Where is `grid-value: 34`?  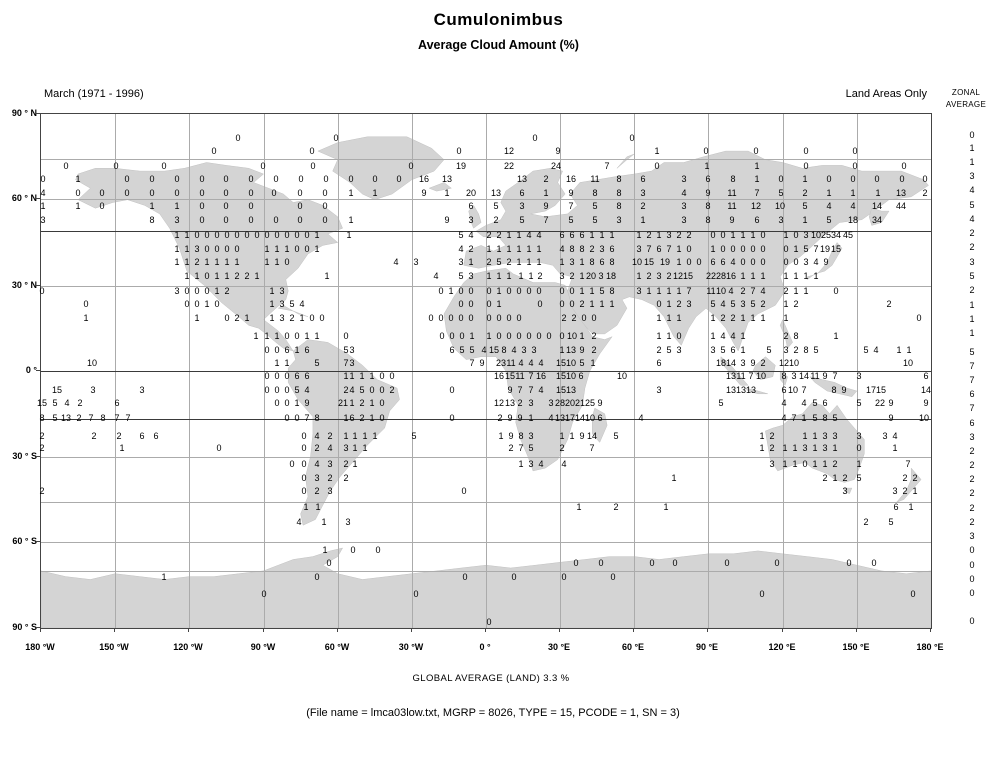
grid-value: 34 is located at coordinates (836, 235).